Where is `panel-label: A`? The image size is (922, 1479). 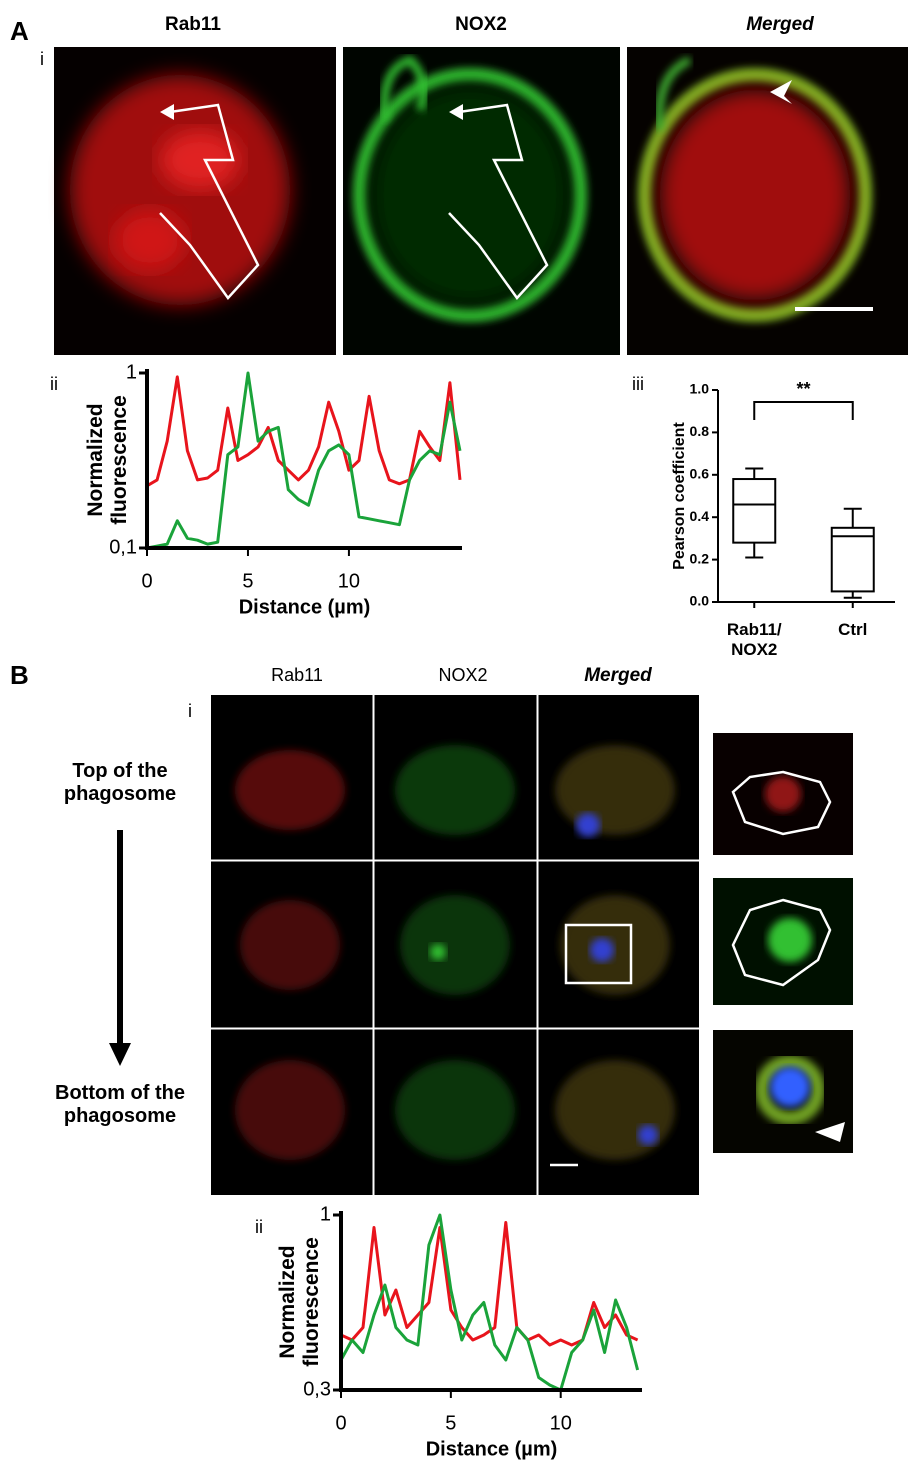 panel-label: A is located at coordinates (19, 31).